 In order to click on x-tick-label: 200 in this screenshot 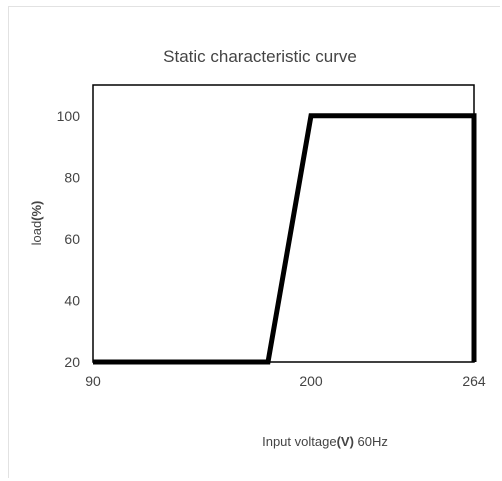, I will do `click(311, 381)`.